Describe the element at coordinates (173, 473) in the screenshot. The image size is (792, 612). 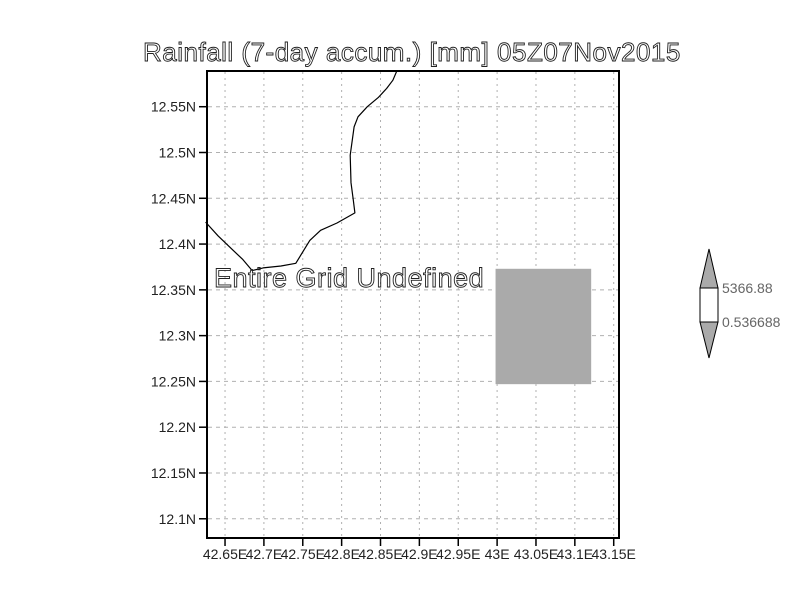
I see `y-tick-label: 12.15N` at that location.